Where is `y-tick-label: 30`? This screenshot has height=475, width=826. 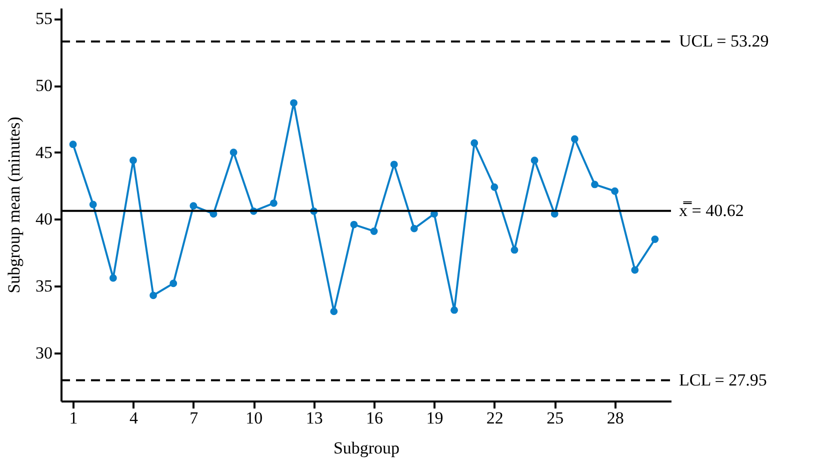
y-tick-label: 30 is located at coordinates (44, 352).